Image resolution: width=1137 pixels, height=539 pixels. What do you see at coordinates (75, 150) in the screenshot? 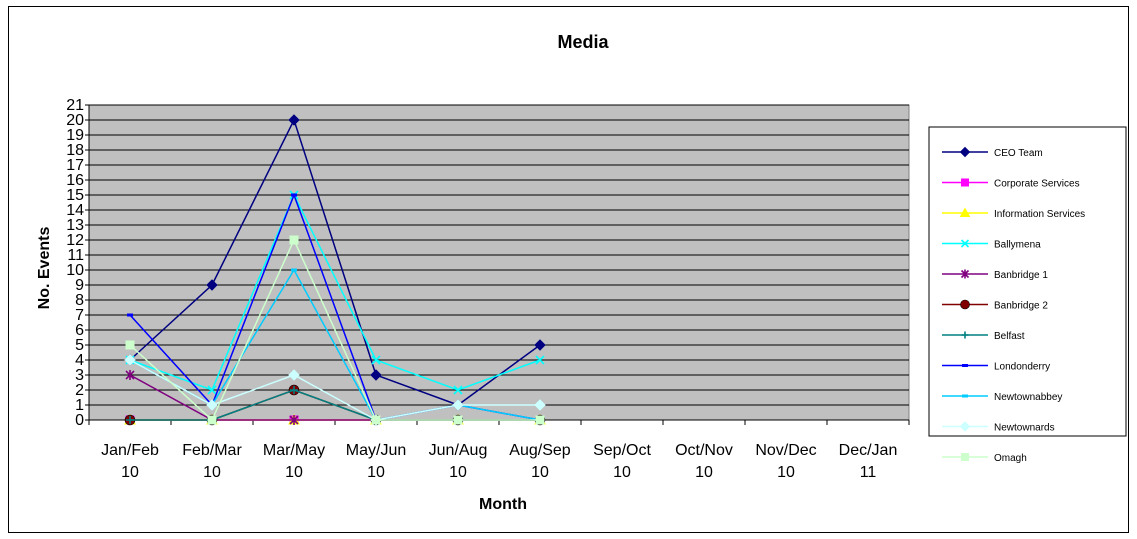
I see `y-tick-label: 18` at bounding box center [75, 150].